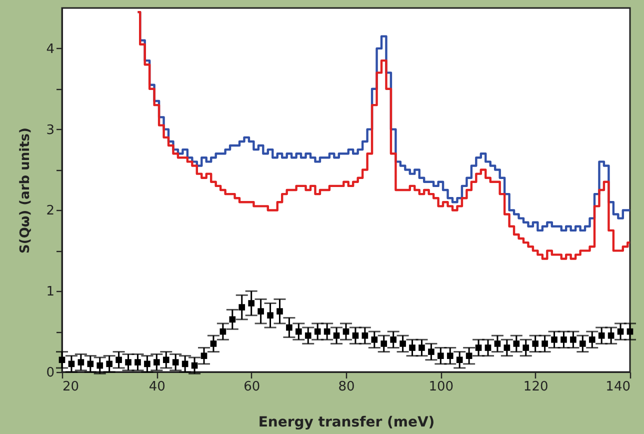  I want to click on y-tick-label: 4, so click(50, 49).